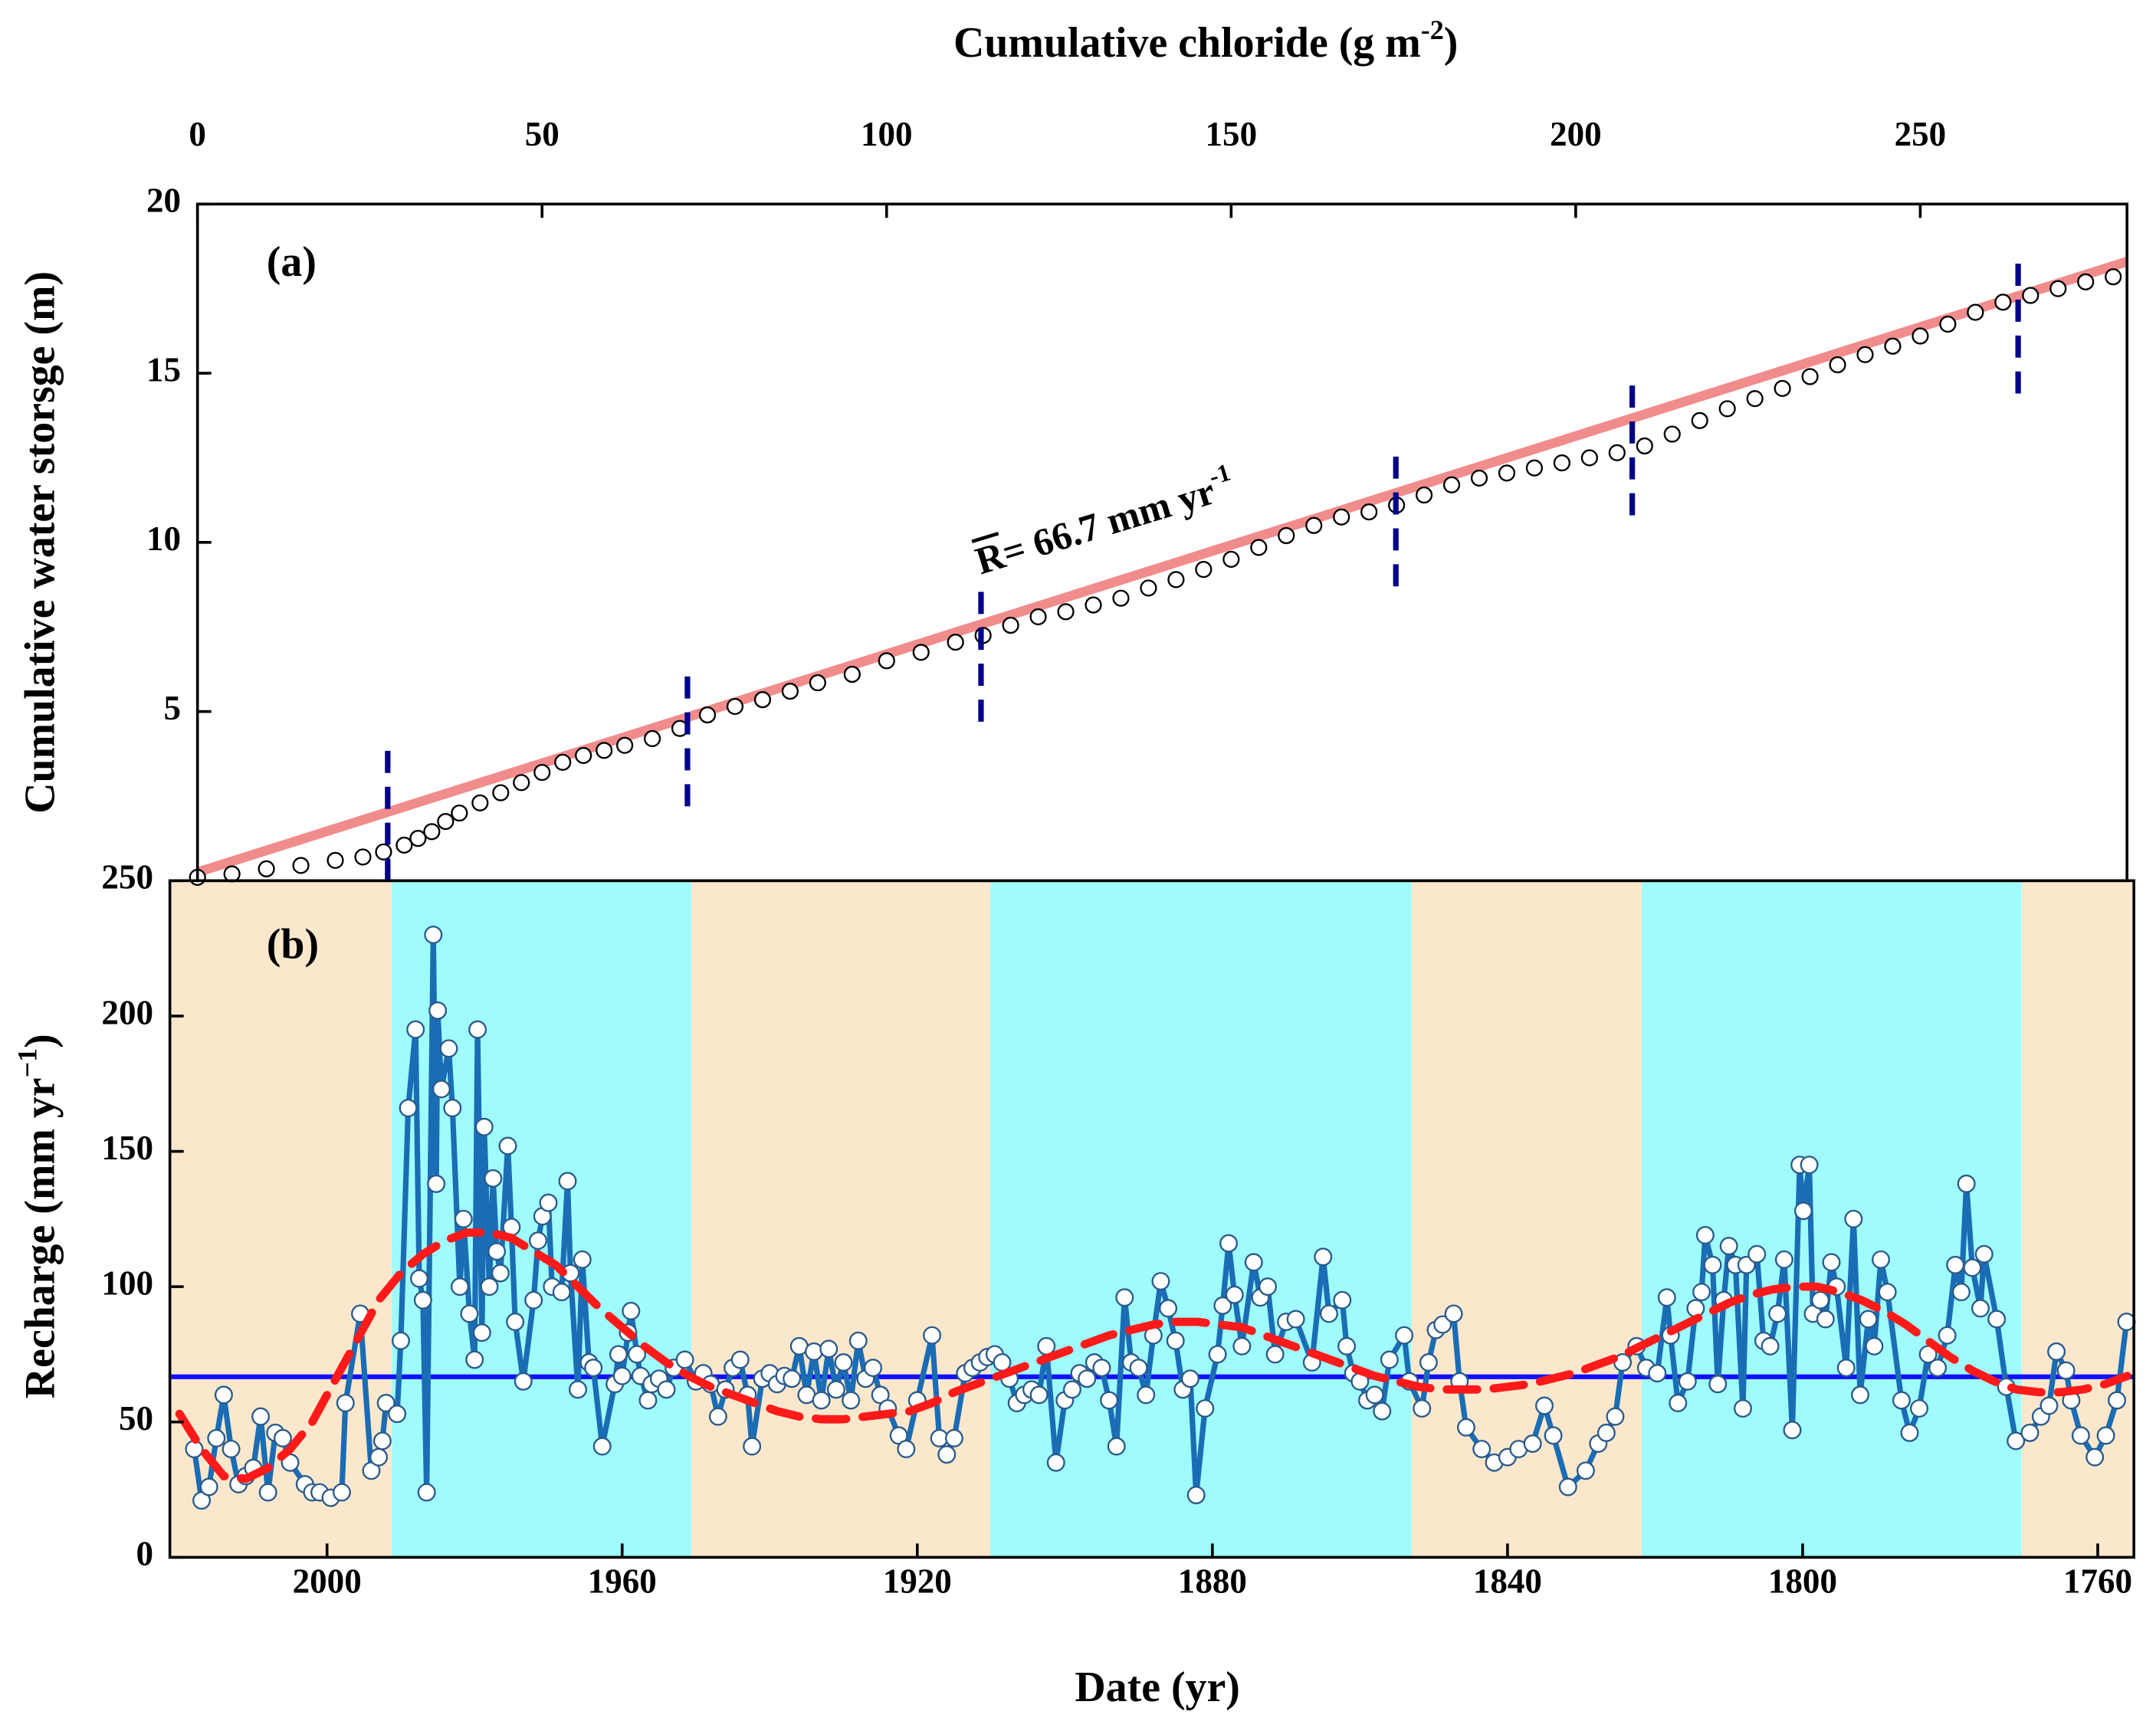  What do you see at coordinates (327, 1581) in the screenshot?
I see `x-tick-label: 2000` at bounding box center [327, 1581].